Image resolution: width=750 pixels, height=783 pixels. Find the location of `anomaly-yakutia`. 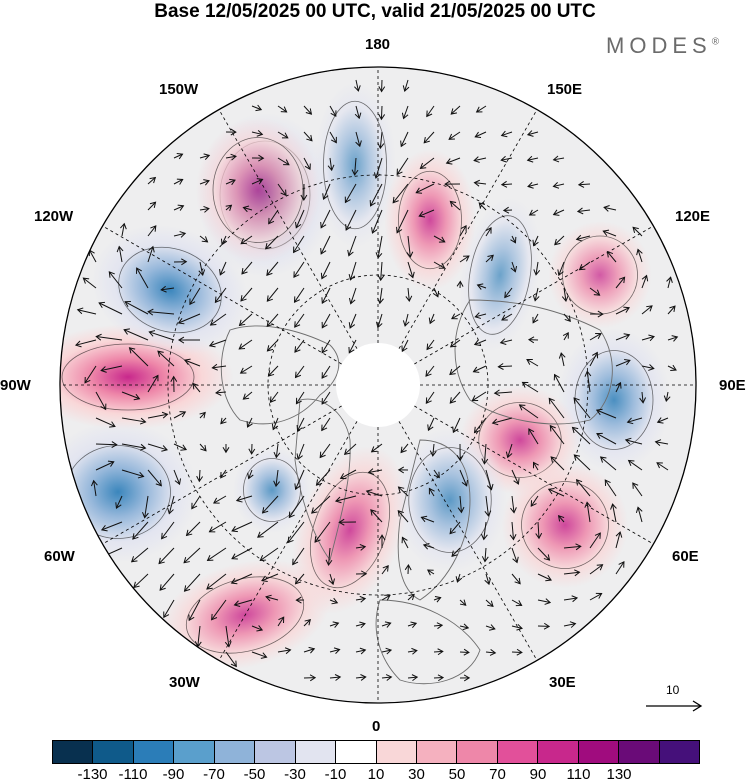

anomaly-yakutia is located at coordinates (500, 275).